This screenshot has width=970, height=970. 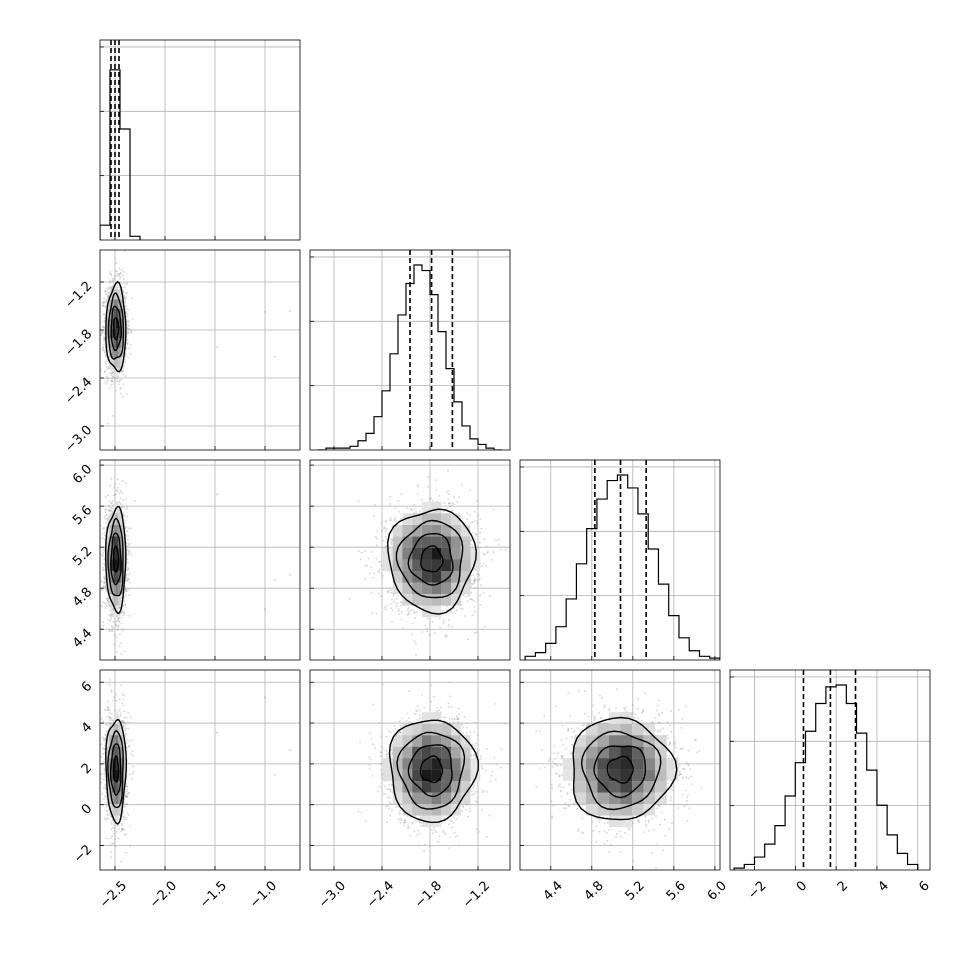 I want to click on y-tick-label: −1.8, so click(x=78, y=343).